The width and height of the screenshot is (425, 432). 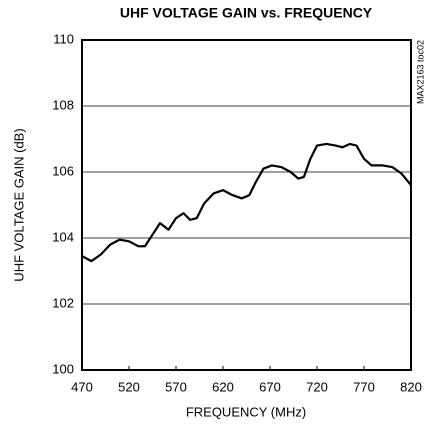 I want to click on x-tick-label: 720, so click(x=317, y=386).